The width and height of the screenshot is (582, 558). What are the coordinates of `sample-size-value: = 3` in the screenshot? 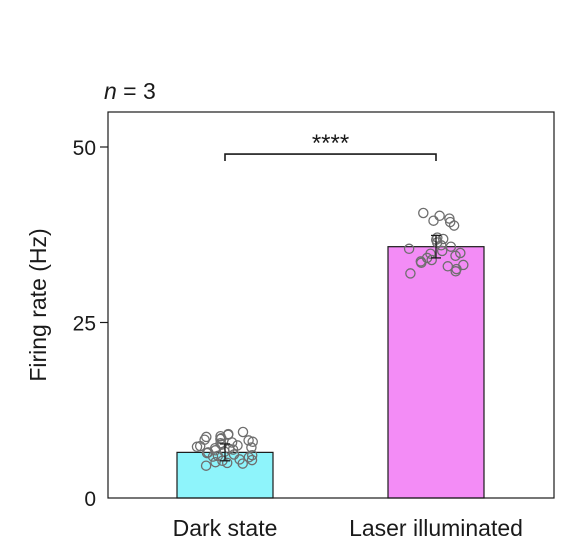 It's located at (136, 91).